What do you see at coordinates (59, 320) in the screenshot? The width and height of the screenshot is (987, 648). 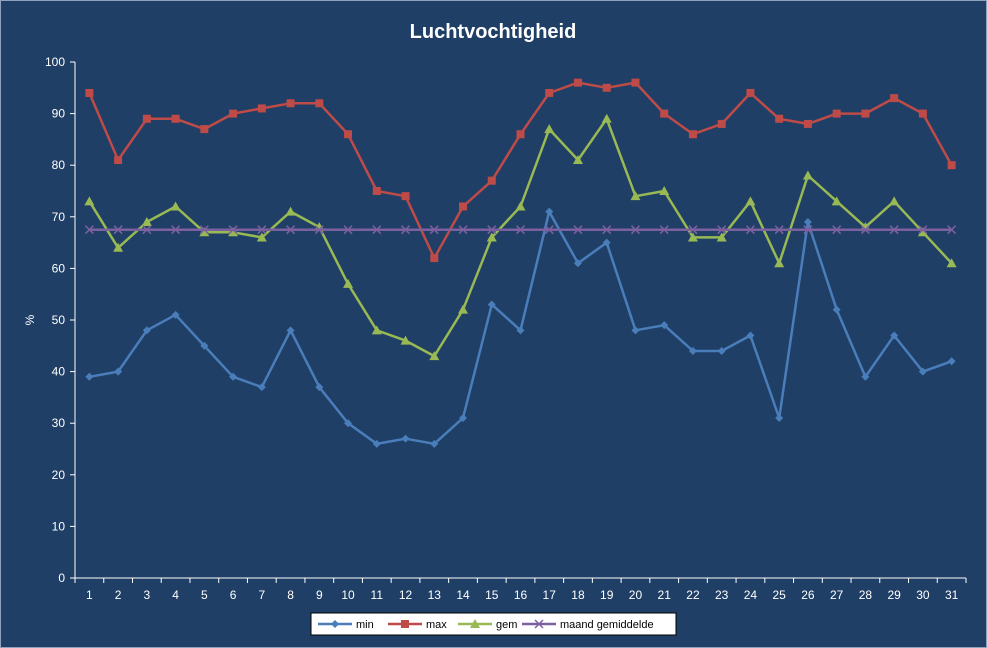 I see `y-tick-label: 50` at bounding box center [59, 320].